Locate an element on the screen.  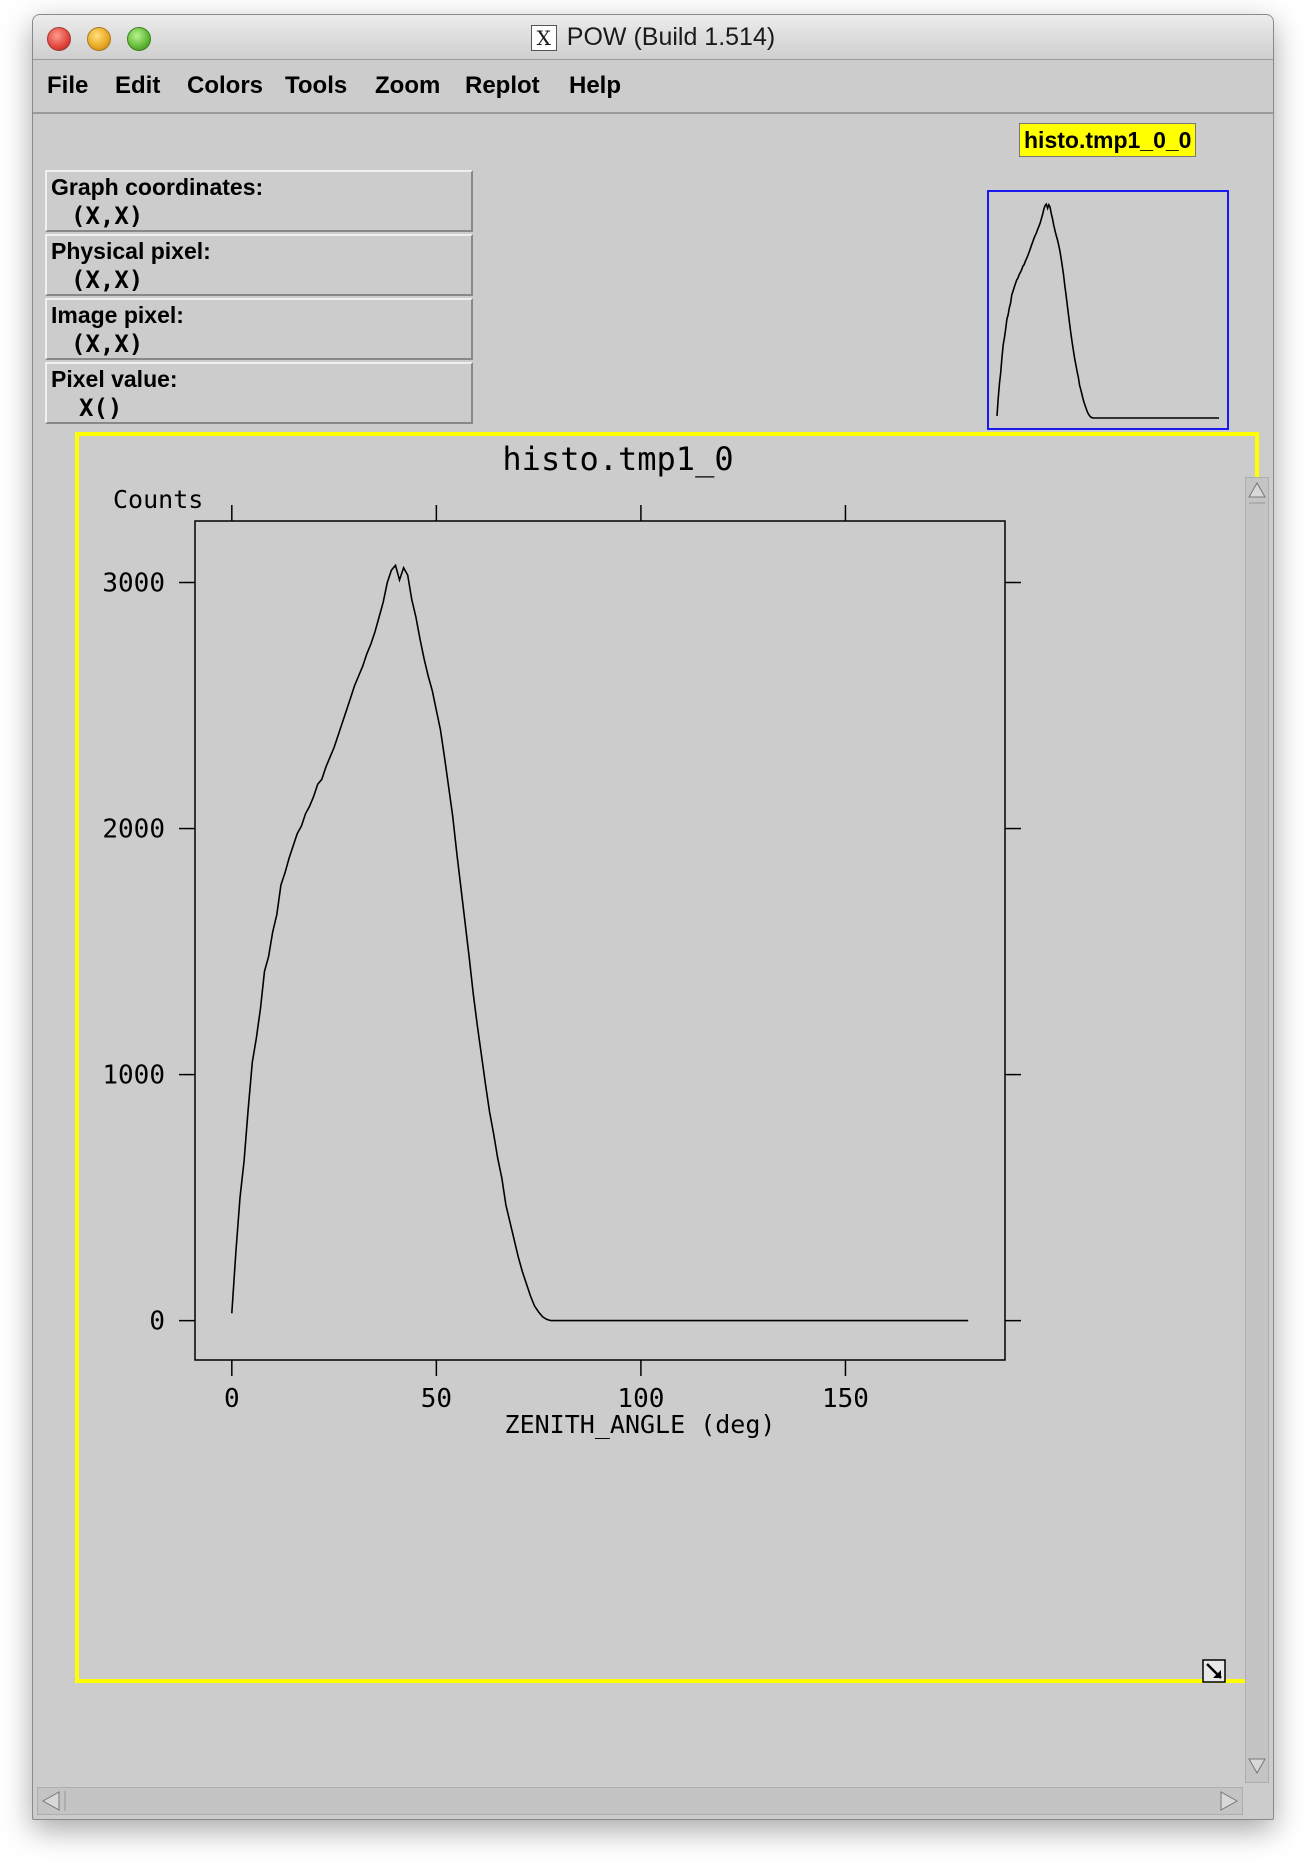
x11-icon: X is located at coordinates (543, 38).